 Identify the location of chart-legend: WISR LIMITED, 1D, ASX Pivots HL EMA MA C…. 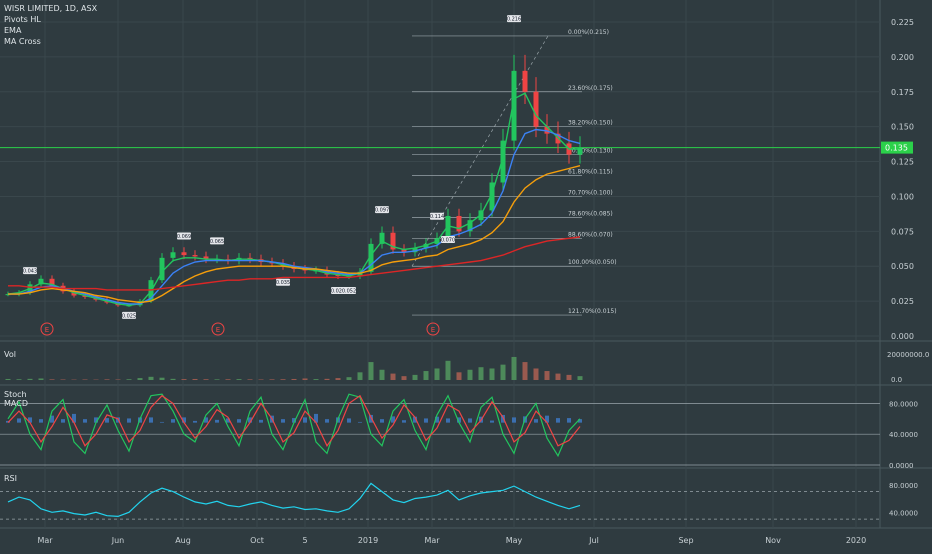
(50, 25).